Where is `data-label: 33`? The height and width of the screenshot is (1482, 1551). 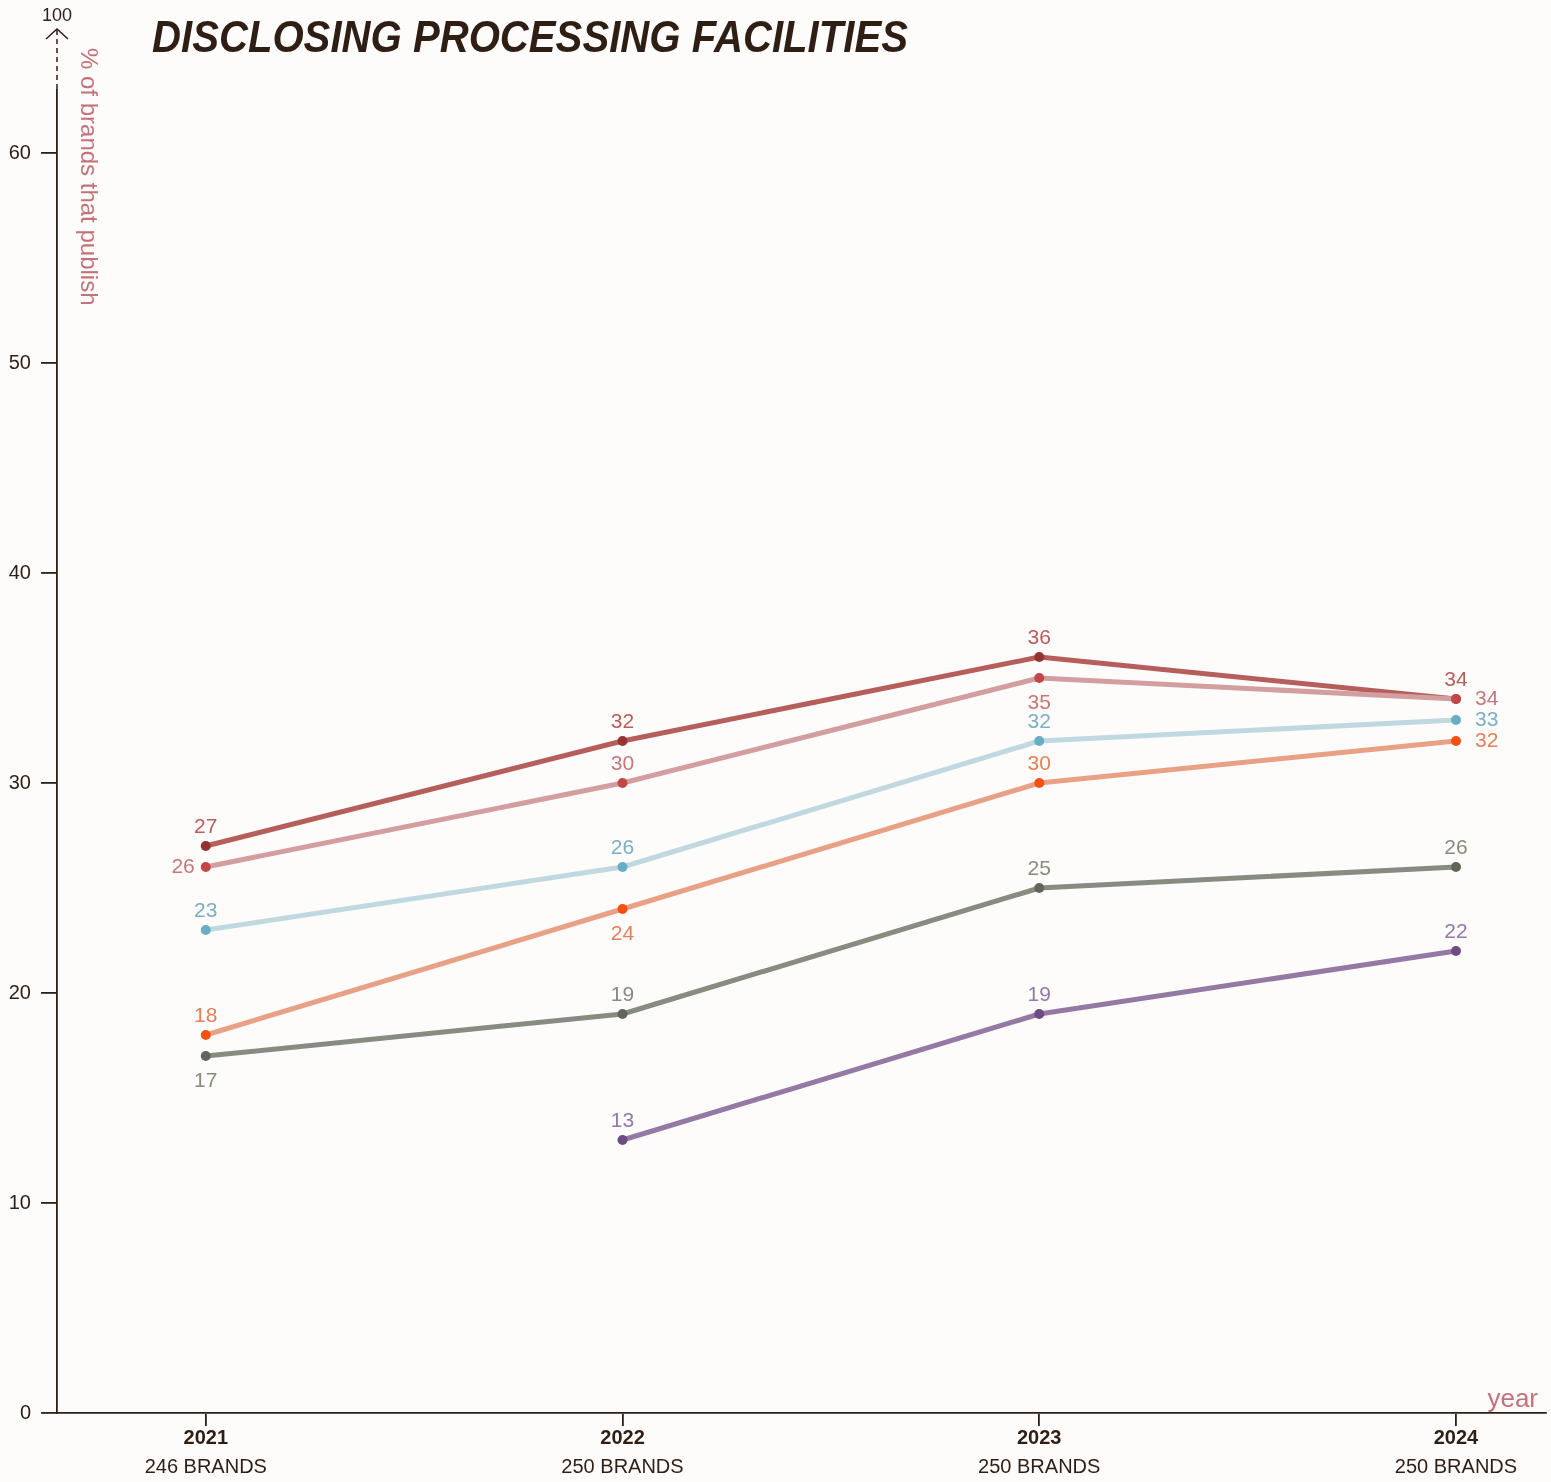 data-label: 33 is located at coordinates (1486, 718).